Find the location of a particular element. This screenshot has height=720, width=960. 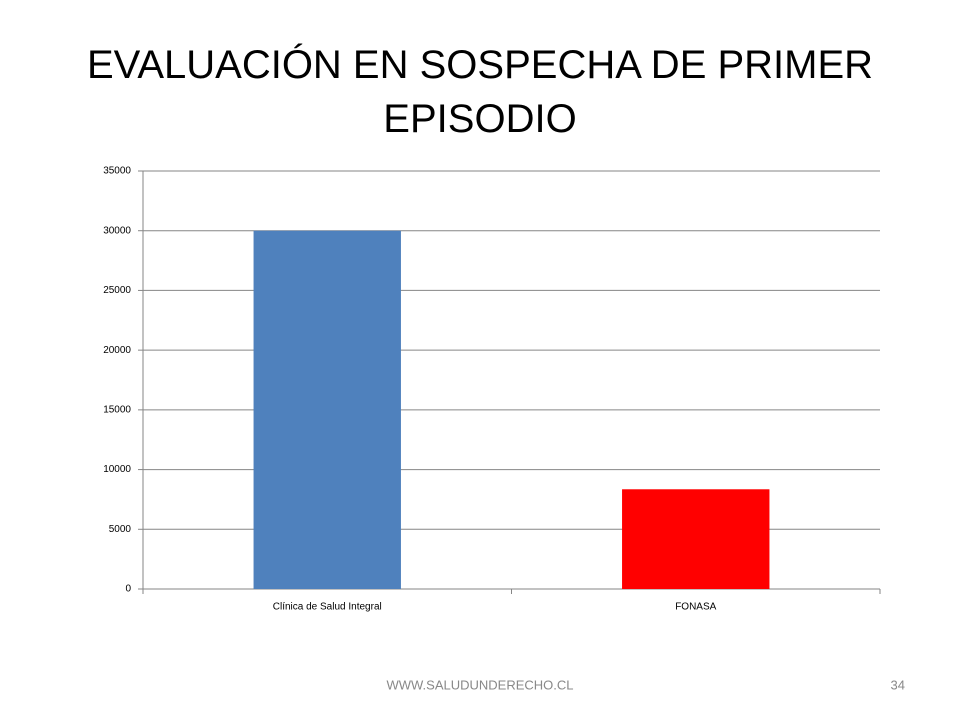

y-tick-label: 5000 is located at coordinates (120, 529).